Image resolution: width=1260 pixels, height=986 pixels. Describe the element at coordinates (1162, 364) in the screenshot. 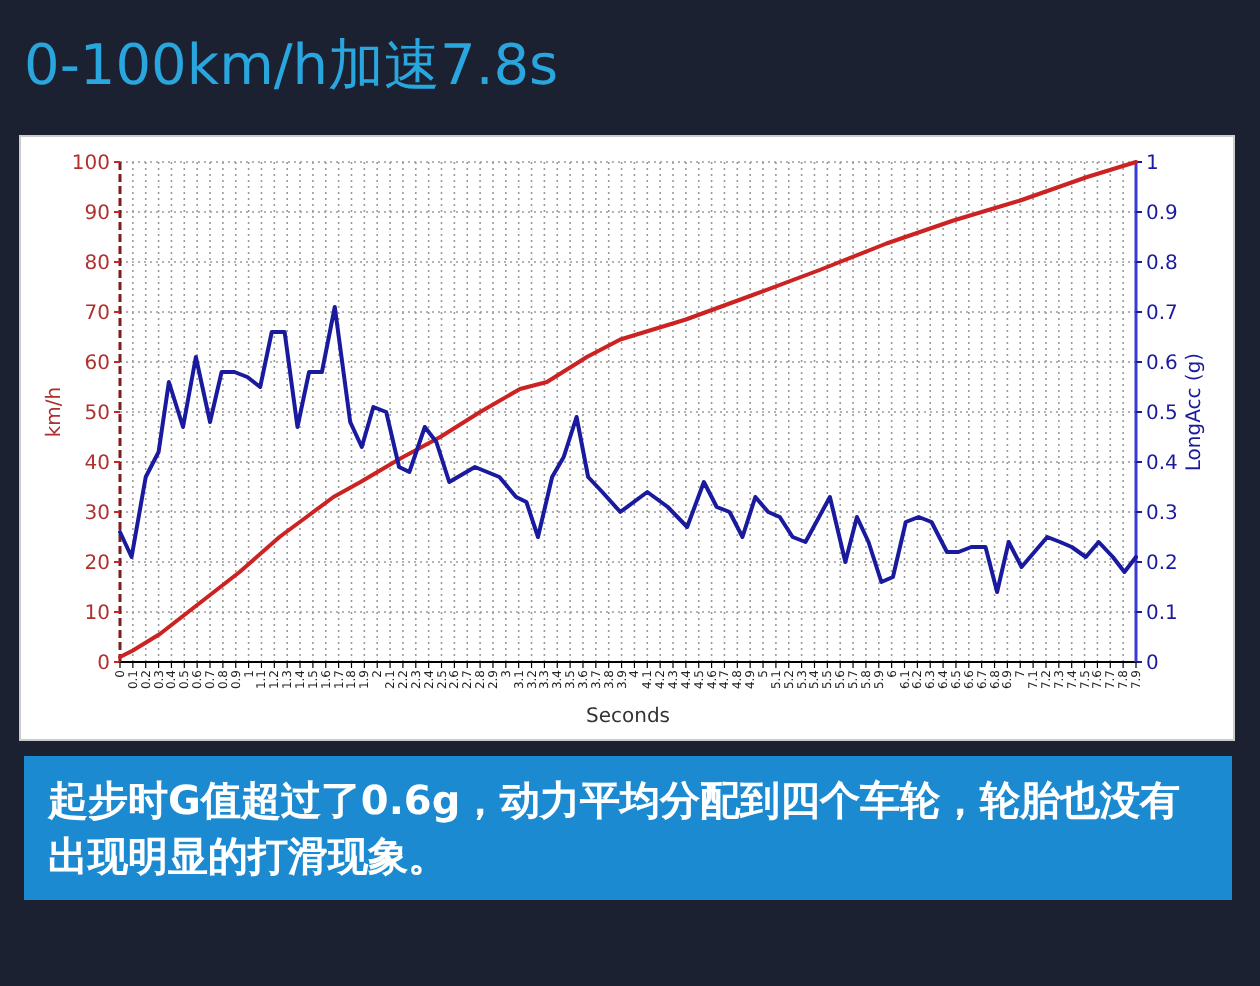

I see `y2-tick-label: 0.6` at that location.